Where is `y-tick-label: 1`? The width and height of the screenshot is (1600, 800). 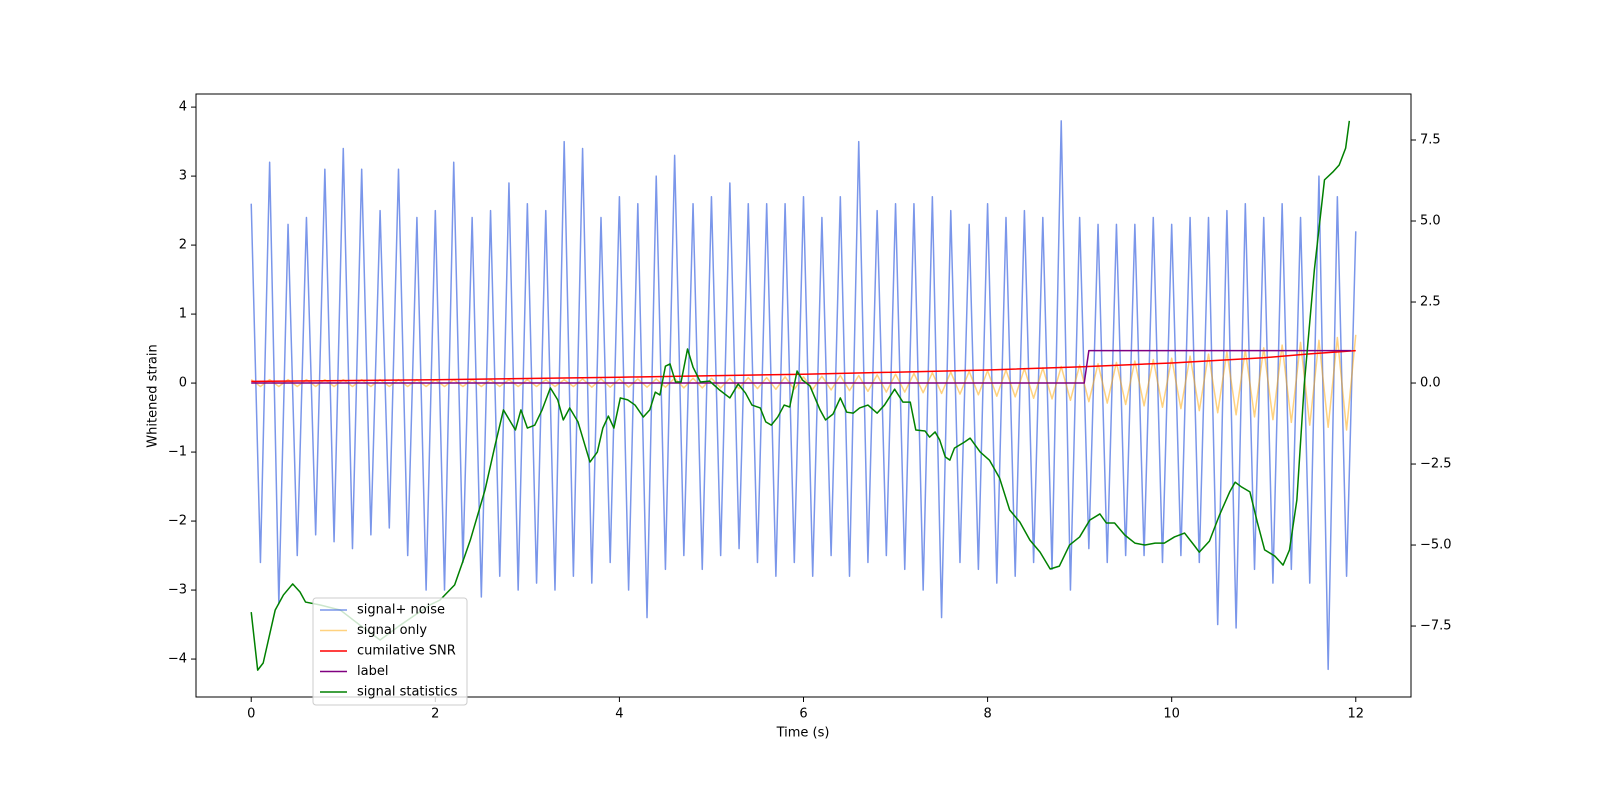 y-tick-label: 1 is located at coordinates (183, 314).